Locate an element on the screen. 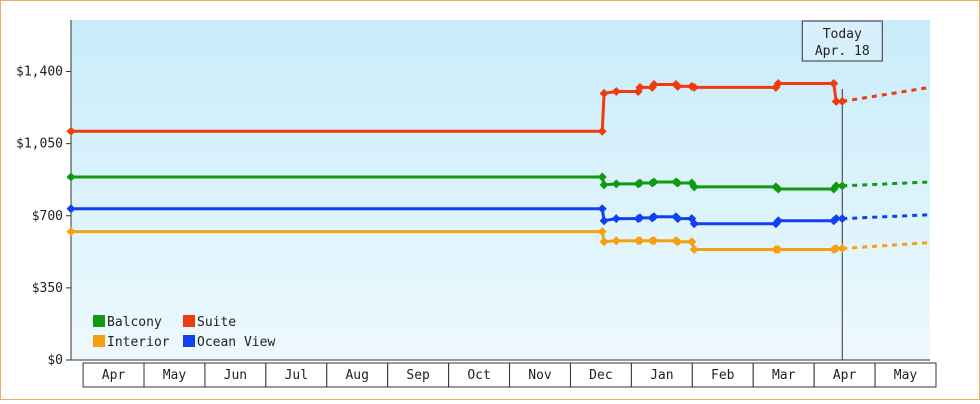 The height and width of the screenshot is (404, 980). x-tick-label: Mar is located at coordinates (784, 375).